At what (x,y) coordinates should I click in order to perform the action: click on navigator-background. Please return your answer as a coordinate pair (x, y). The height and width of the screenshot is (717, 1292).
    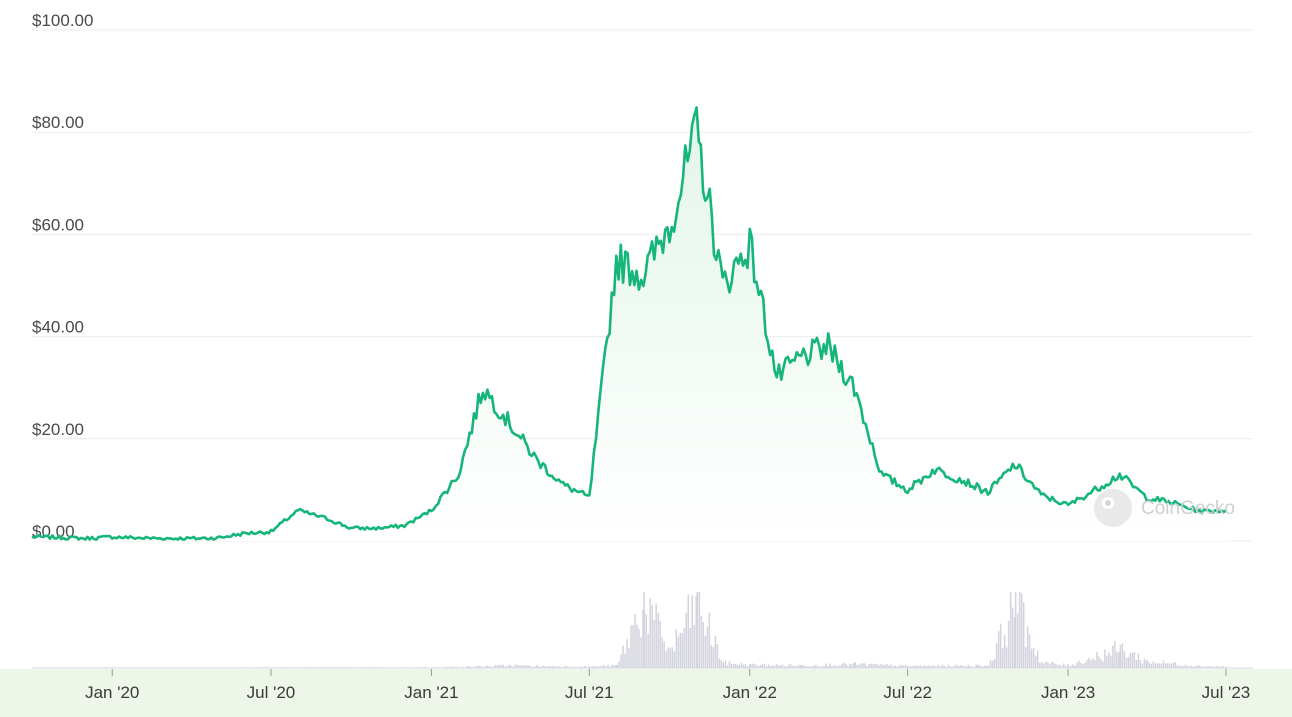
    Looking at the image, I should click on (646, 693).